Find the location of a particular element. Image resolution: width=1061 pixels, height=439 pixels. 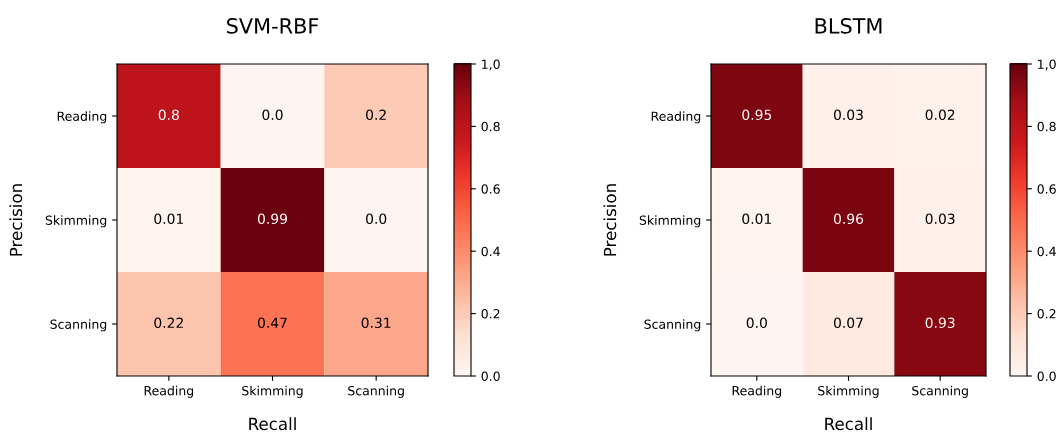

data-label: 0.2 is located at coordinates (376, 115).